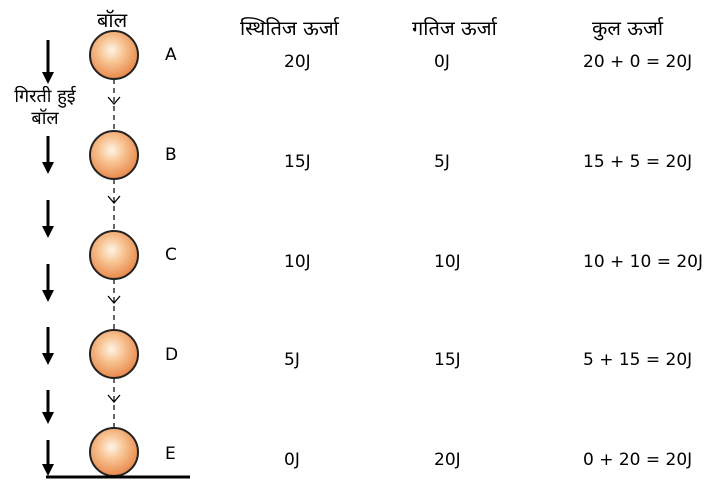 This screenshot has width=706, height=488. Describe the element at coordinates (447, 460) in the screenshot. I see `kinetic-value: 20J` at that location.